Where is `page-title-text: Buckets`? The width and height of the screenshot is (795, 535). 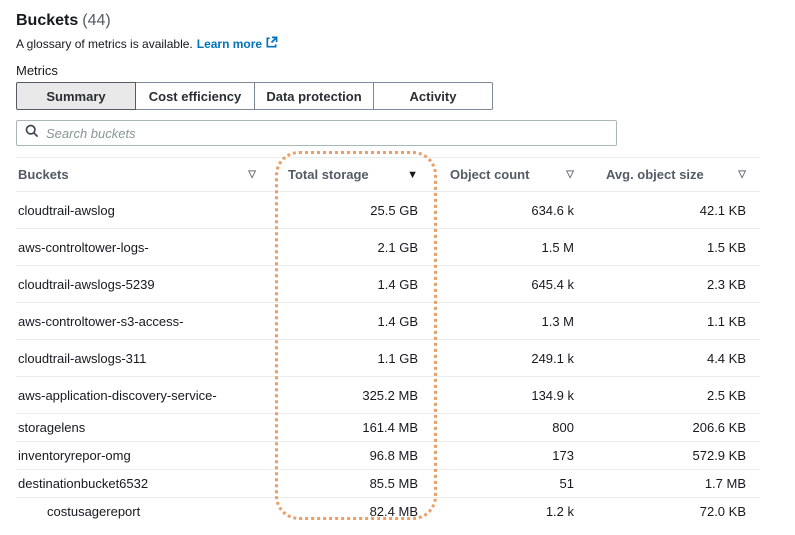
page-title-text: Buckets is located at coordinates (47, 20).